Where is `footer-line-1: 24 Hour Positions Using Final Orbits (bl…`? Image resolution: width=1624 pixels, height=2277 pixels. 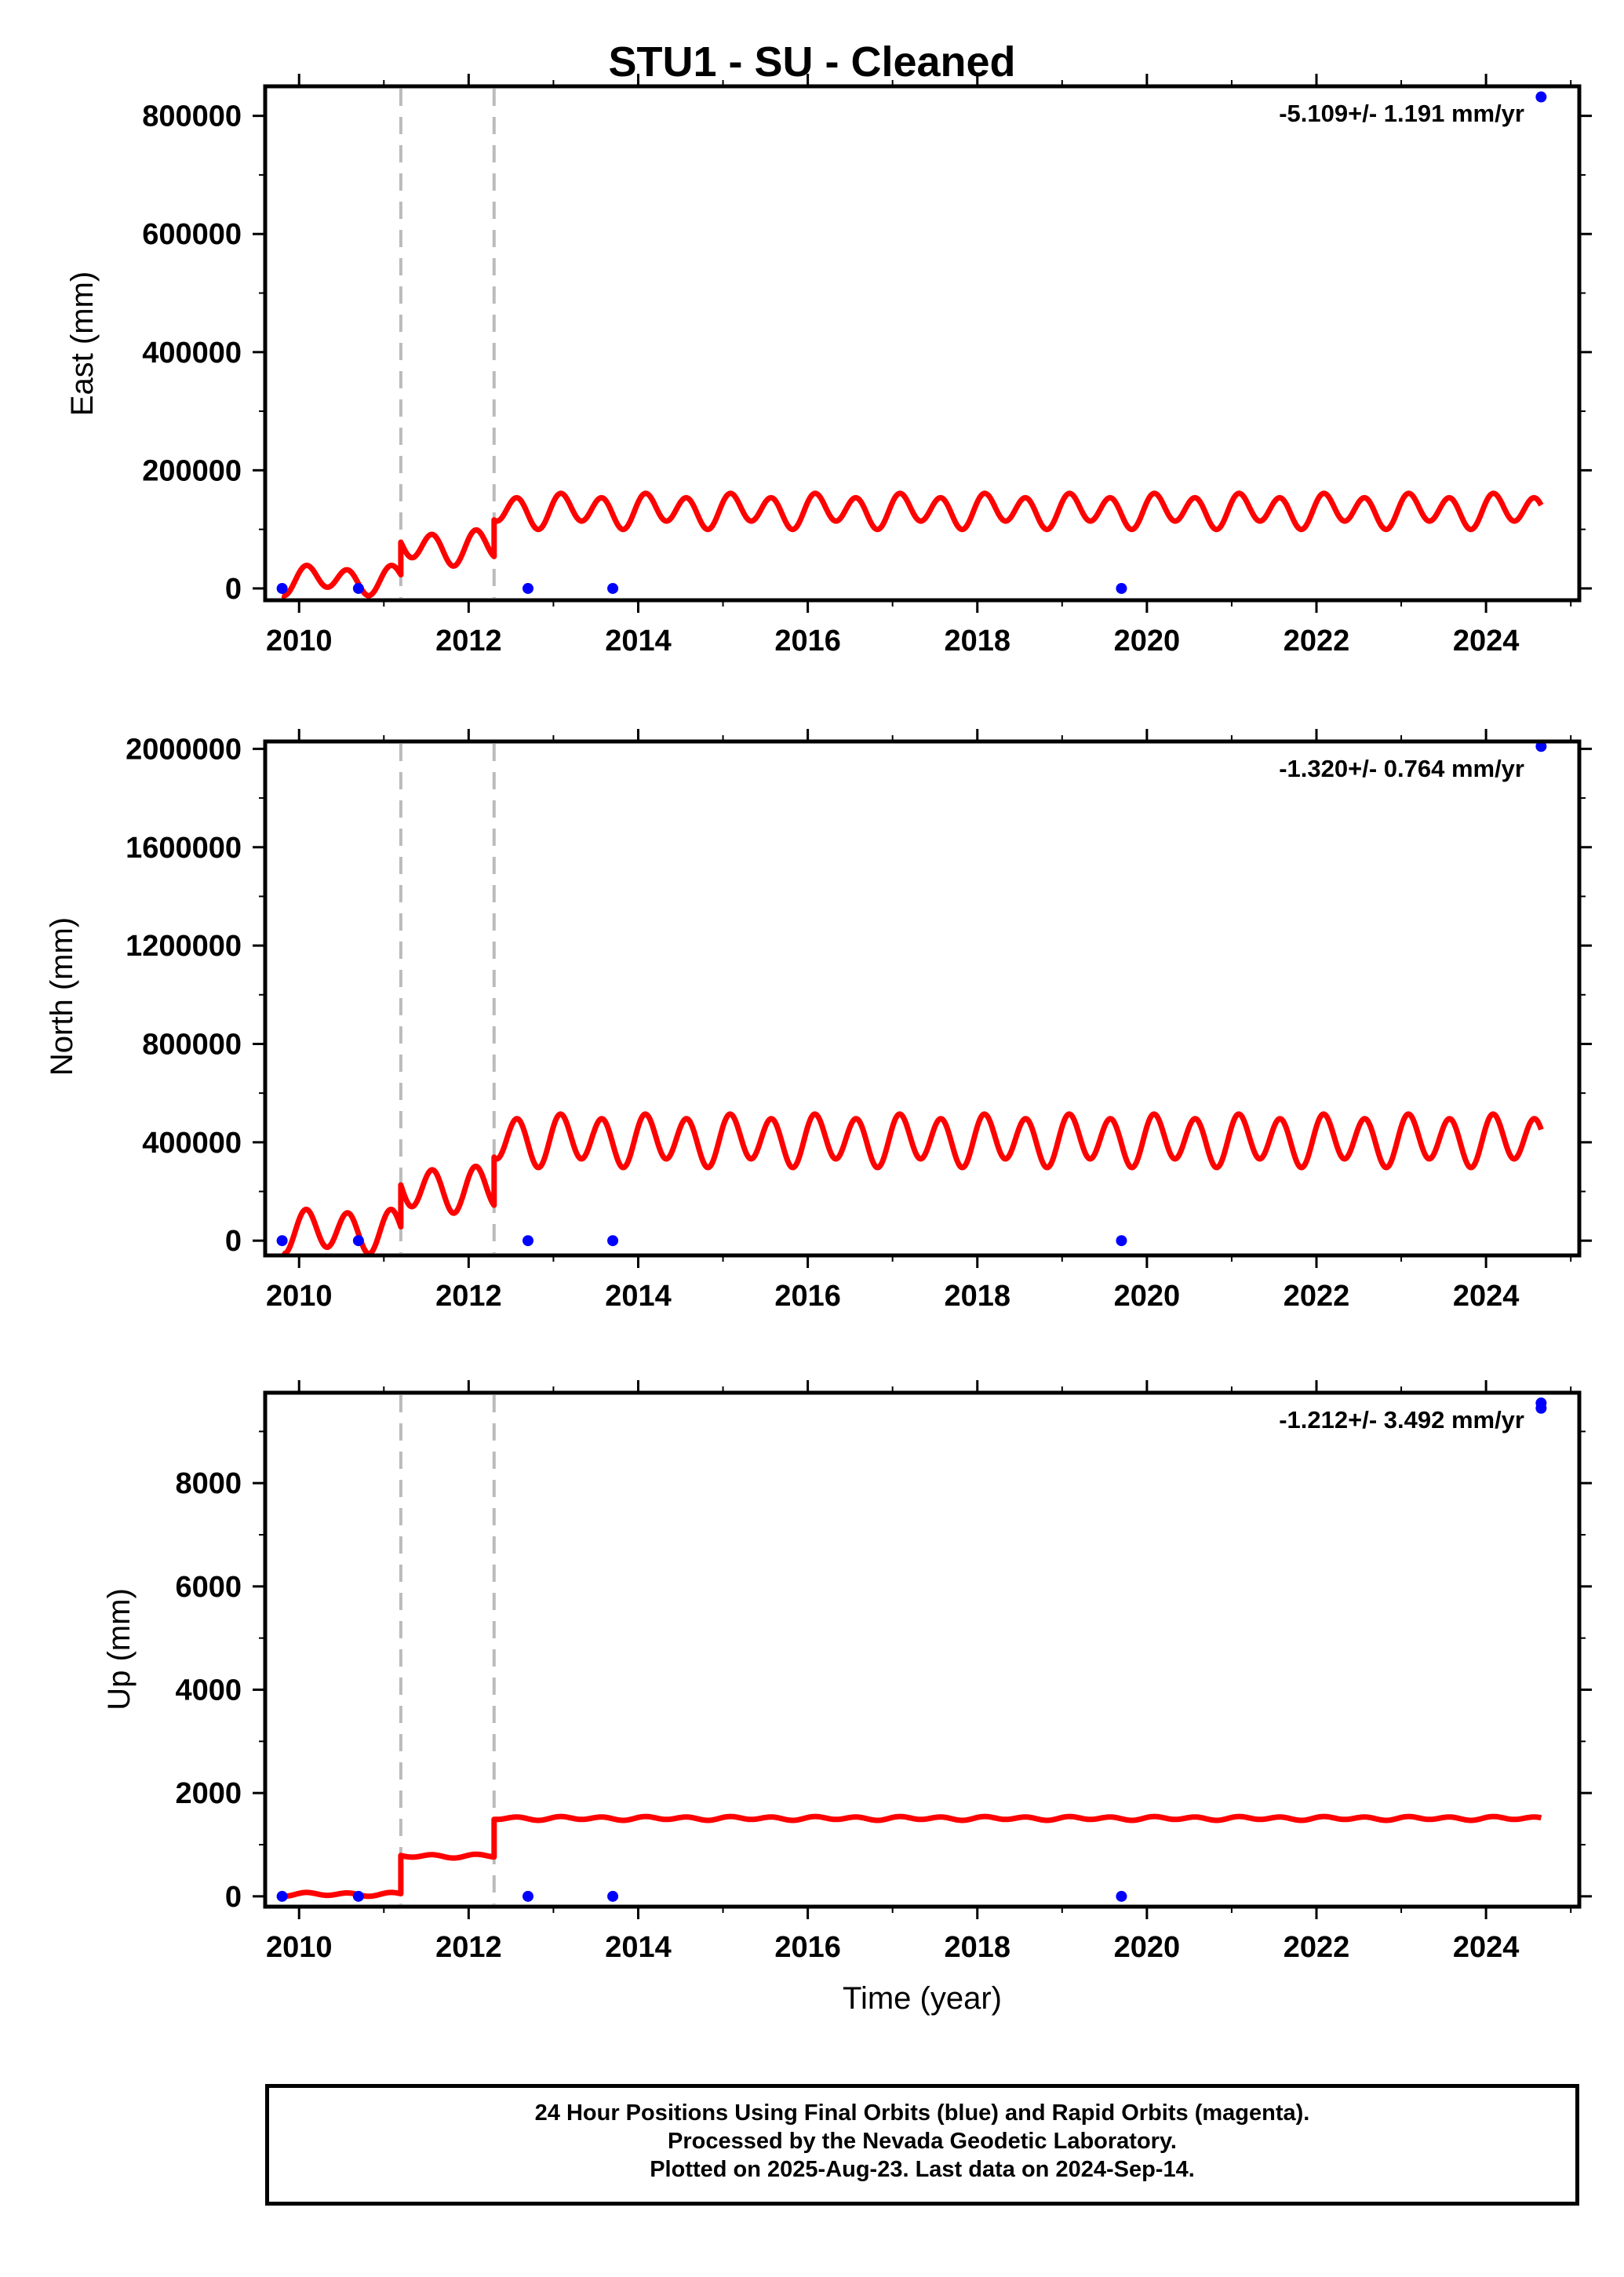
footer-line-1: 24 Hour Positions Using Final Orbits (bl… is located at coordinates (922, 2113).